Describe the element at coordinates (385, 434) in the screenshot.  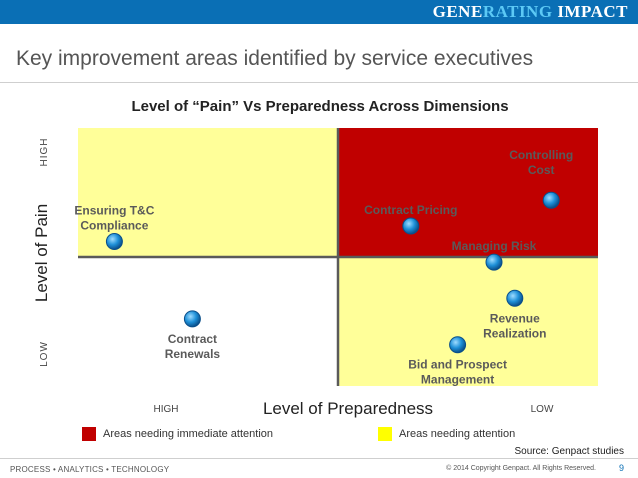
I see `legend-swatch-attention` at that location.